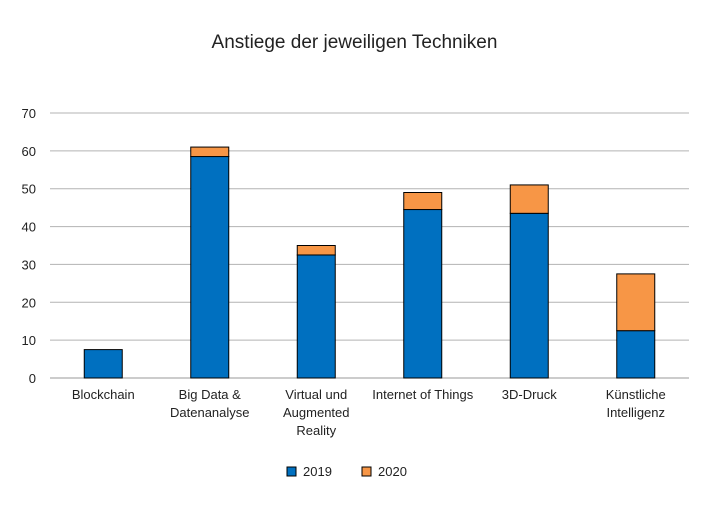 This screenshot has width=709, height=529. Describe the element at coordinates (29, 340) in the screenshot. I see `y-tick-label: 10` at that location.